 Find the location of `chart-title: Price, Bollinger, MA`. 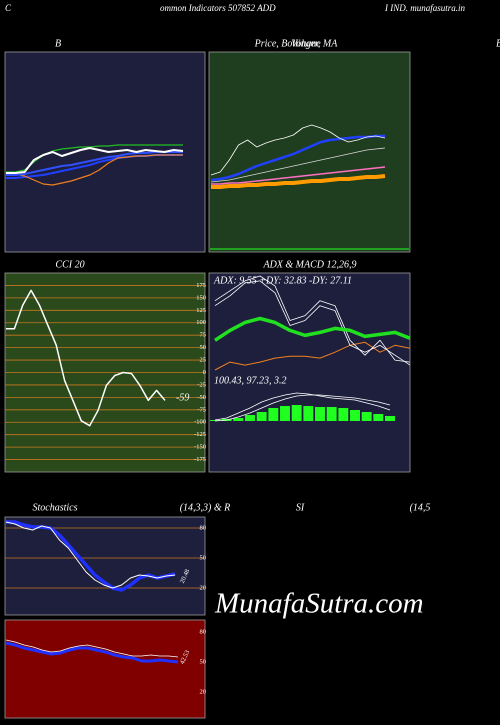

chart-title: Price, Bollinger, MA is located at coordinates (296, 43).